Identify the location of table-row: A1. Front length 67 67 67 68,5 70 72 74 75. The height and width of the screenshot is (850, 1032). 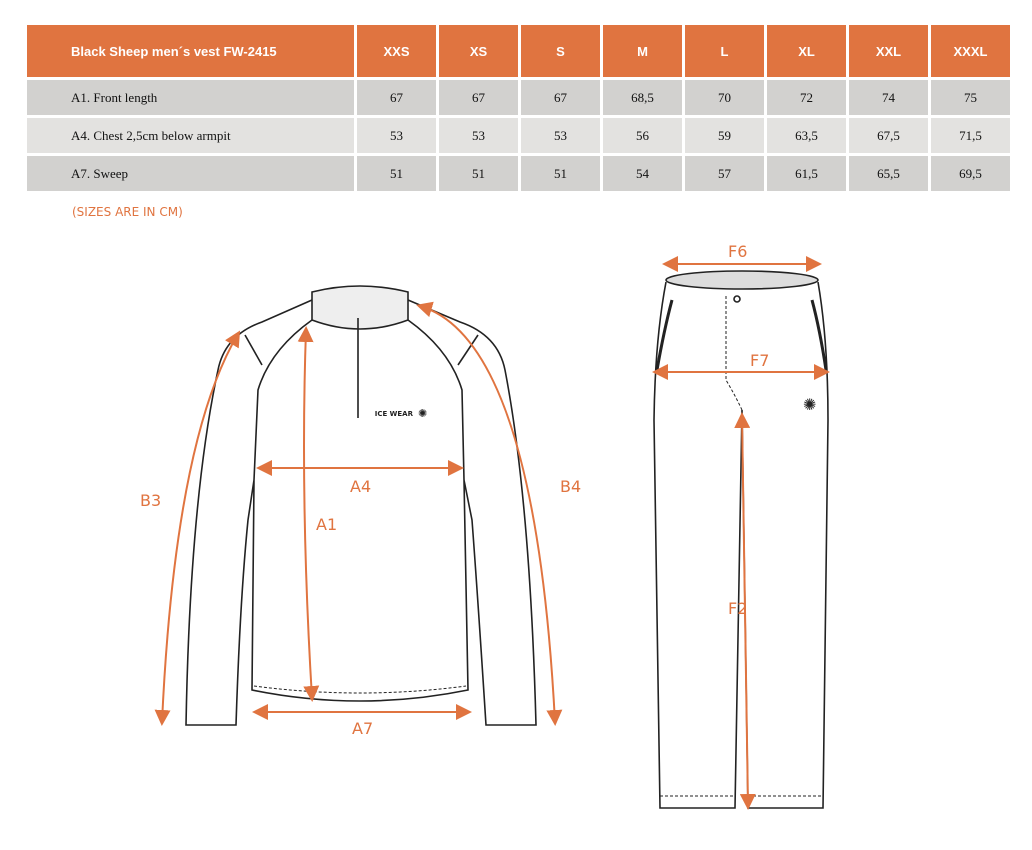
(518, 97).